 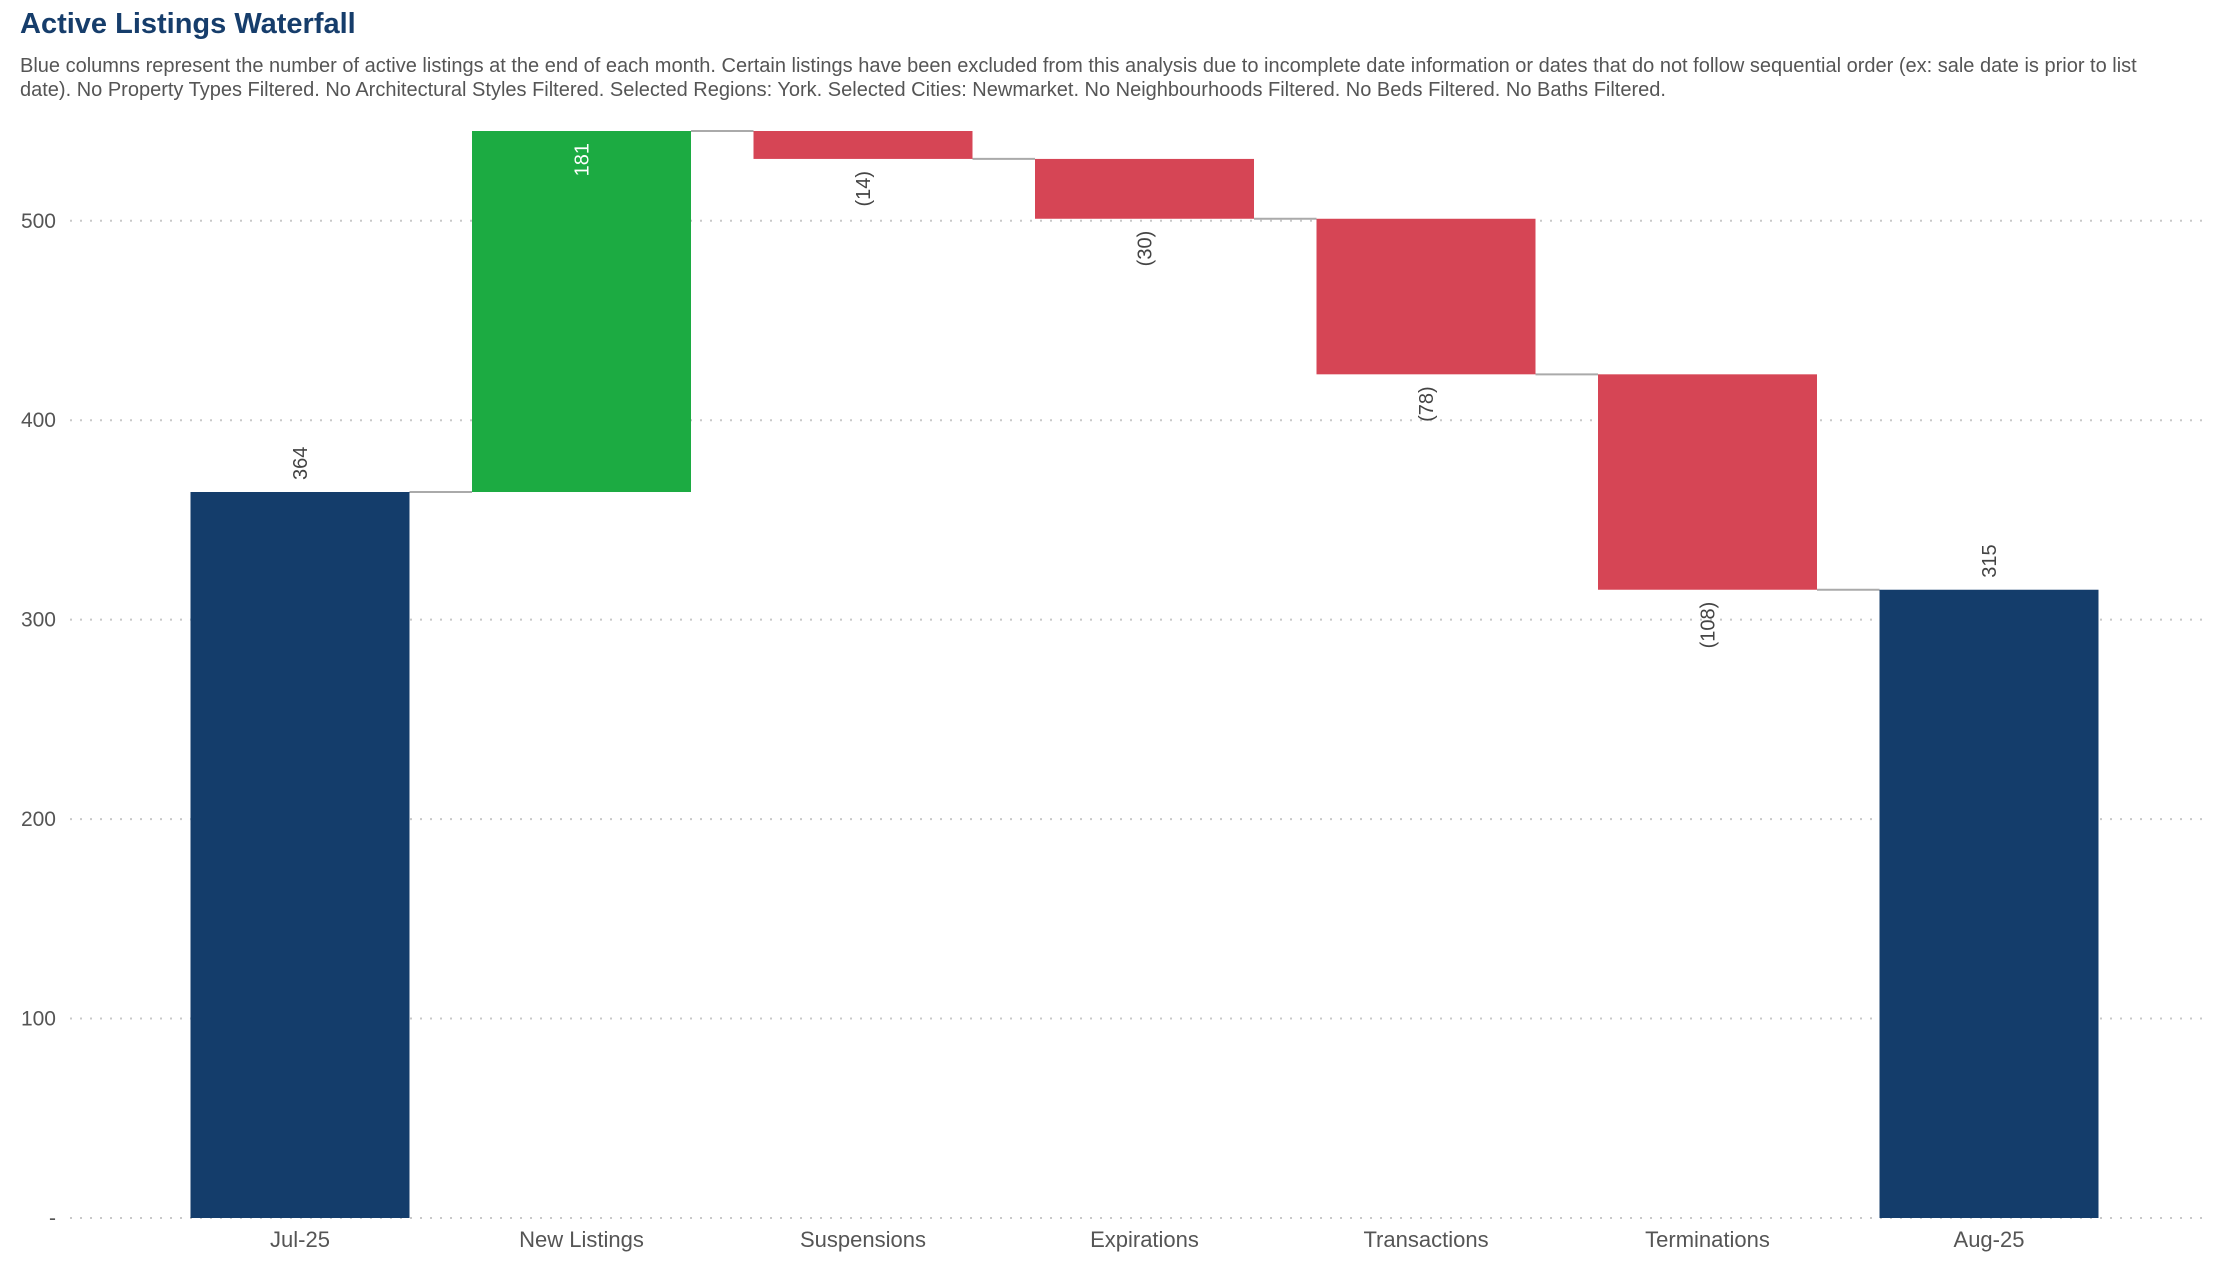 What do you see at coordinates (38, 420) in the screenshot?
I see `y-tick-label: 400` at bounding box center [38, 420].